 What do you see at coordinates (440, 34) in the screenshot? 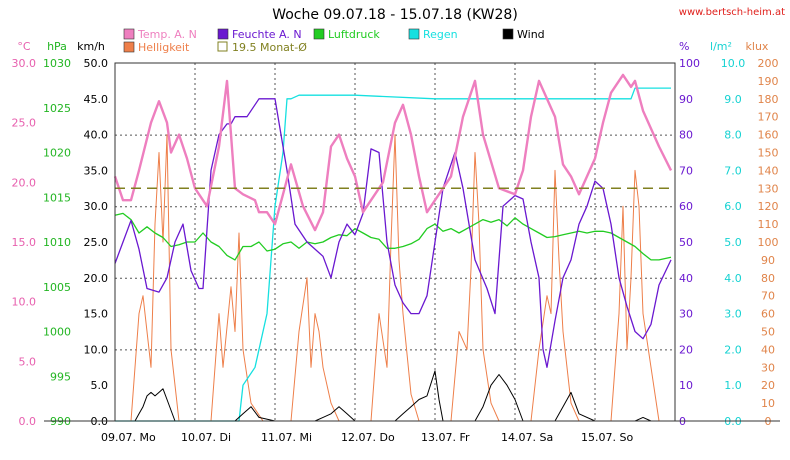
I see `legend-label: Regen` at bounding box center [440, 34].